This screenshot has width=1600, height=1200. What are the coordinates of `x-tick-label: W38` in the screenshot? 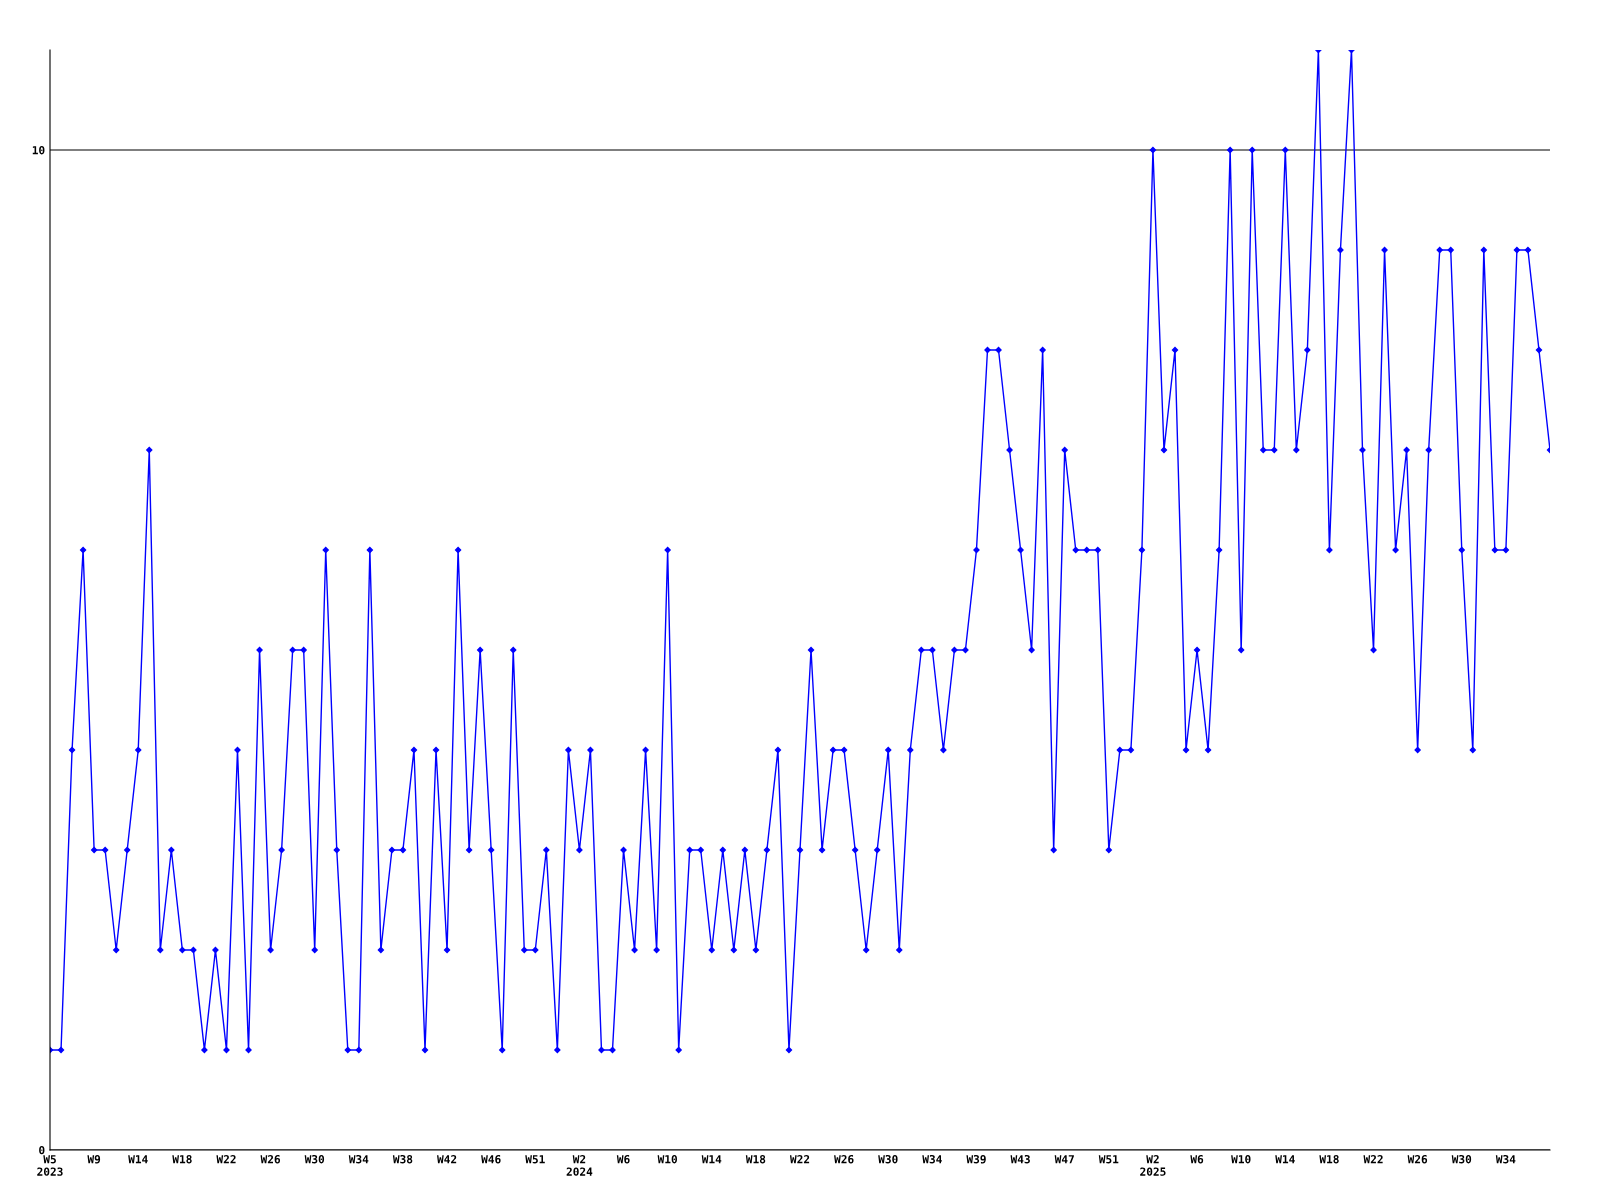 It's located at (402, 1159).